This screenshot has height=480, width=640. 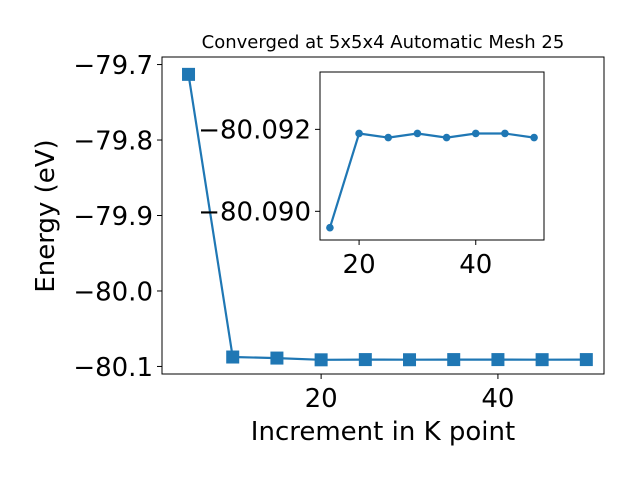 I want to click on main-y-tick-label: −79.8, so click(x=113, y=141).